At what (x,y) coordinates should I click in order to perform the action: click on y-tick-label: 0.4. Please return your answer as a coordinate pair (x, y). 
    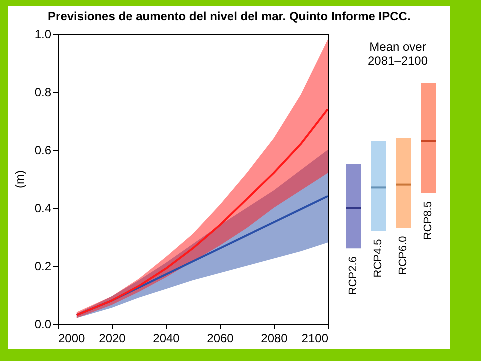
    Looking at the image, I should click on (43, 209).